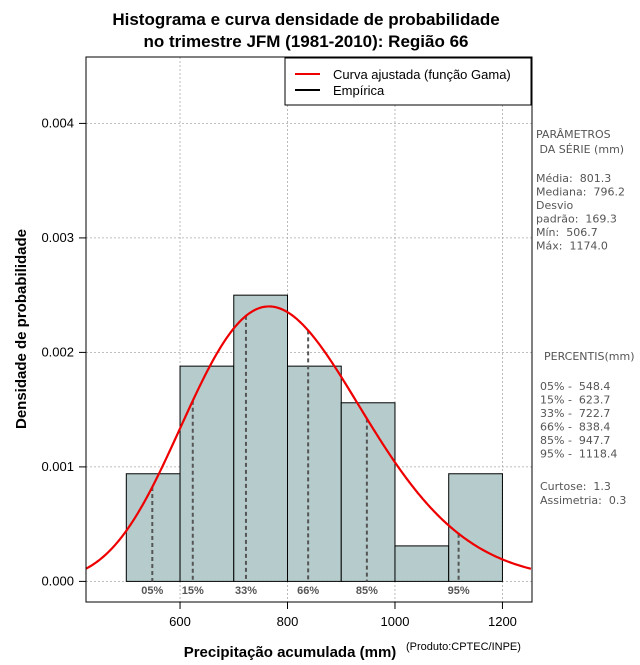  Describe the element at coordinates (567, 232) in the screenshot. I see `param-value: Mín: 506.7` at that location.